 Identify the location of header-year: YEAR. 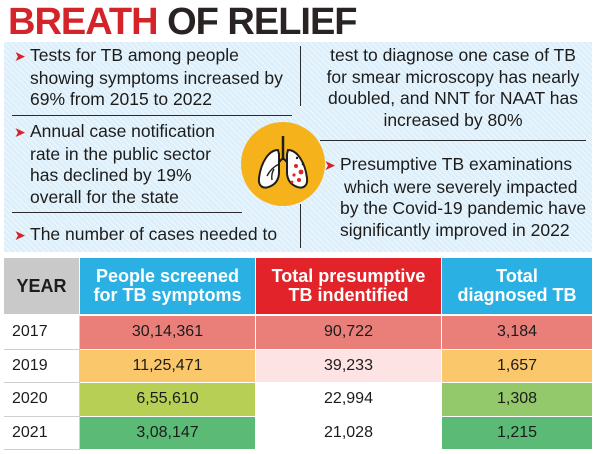
(42, 286).